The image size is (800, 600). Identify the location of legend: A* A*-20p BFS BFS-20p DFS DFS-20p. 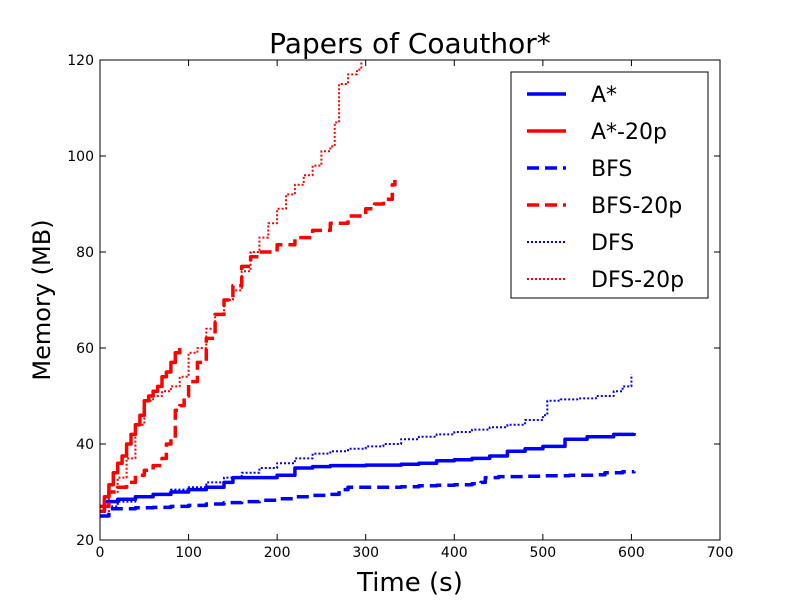
(609, 185).